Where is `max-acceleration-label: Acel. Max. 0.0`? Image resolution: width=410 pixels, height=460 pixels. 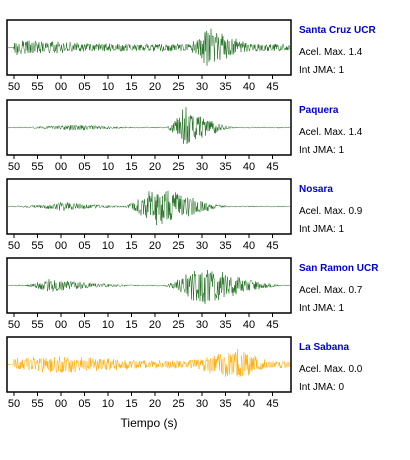
max-acceleration-label: Acel. Max. 0.0 is located at coordinates (331, 369).